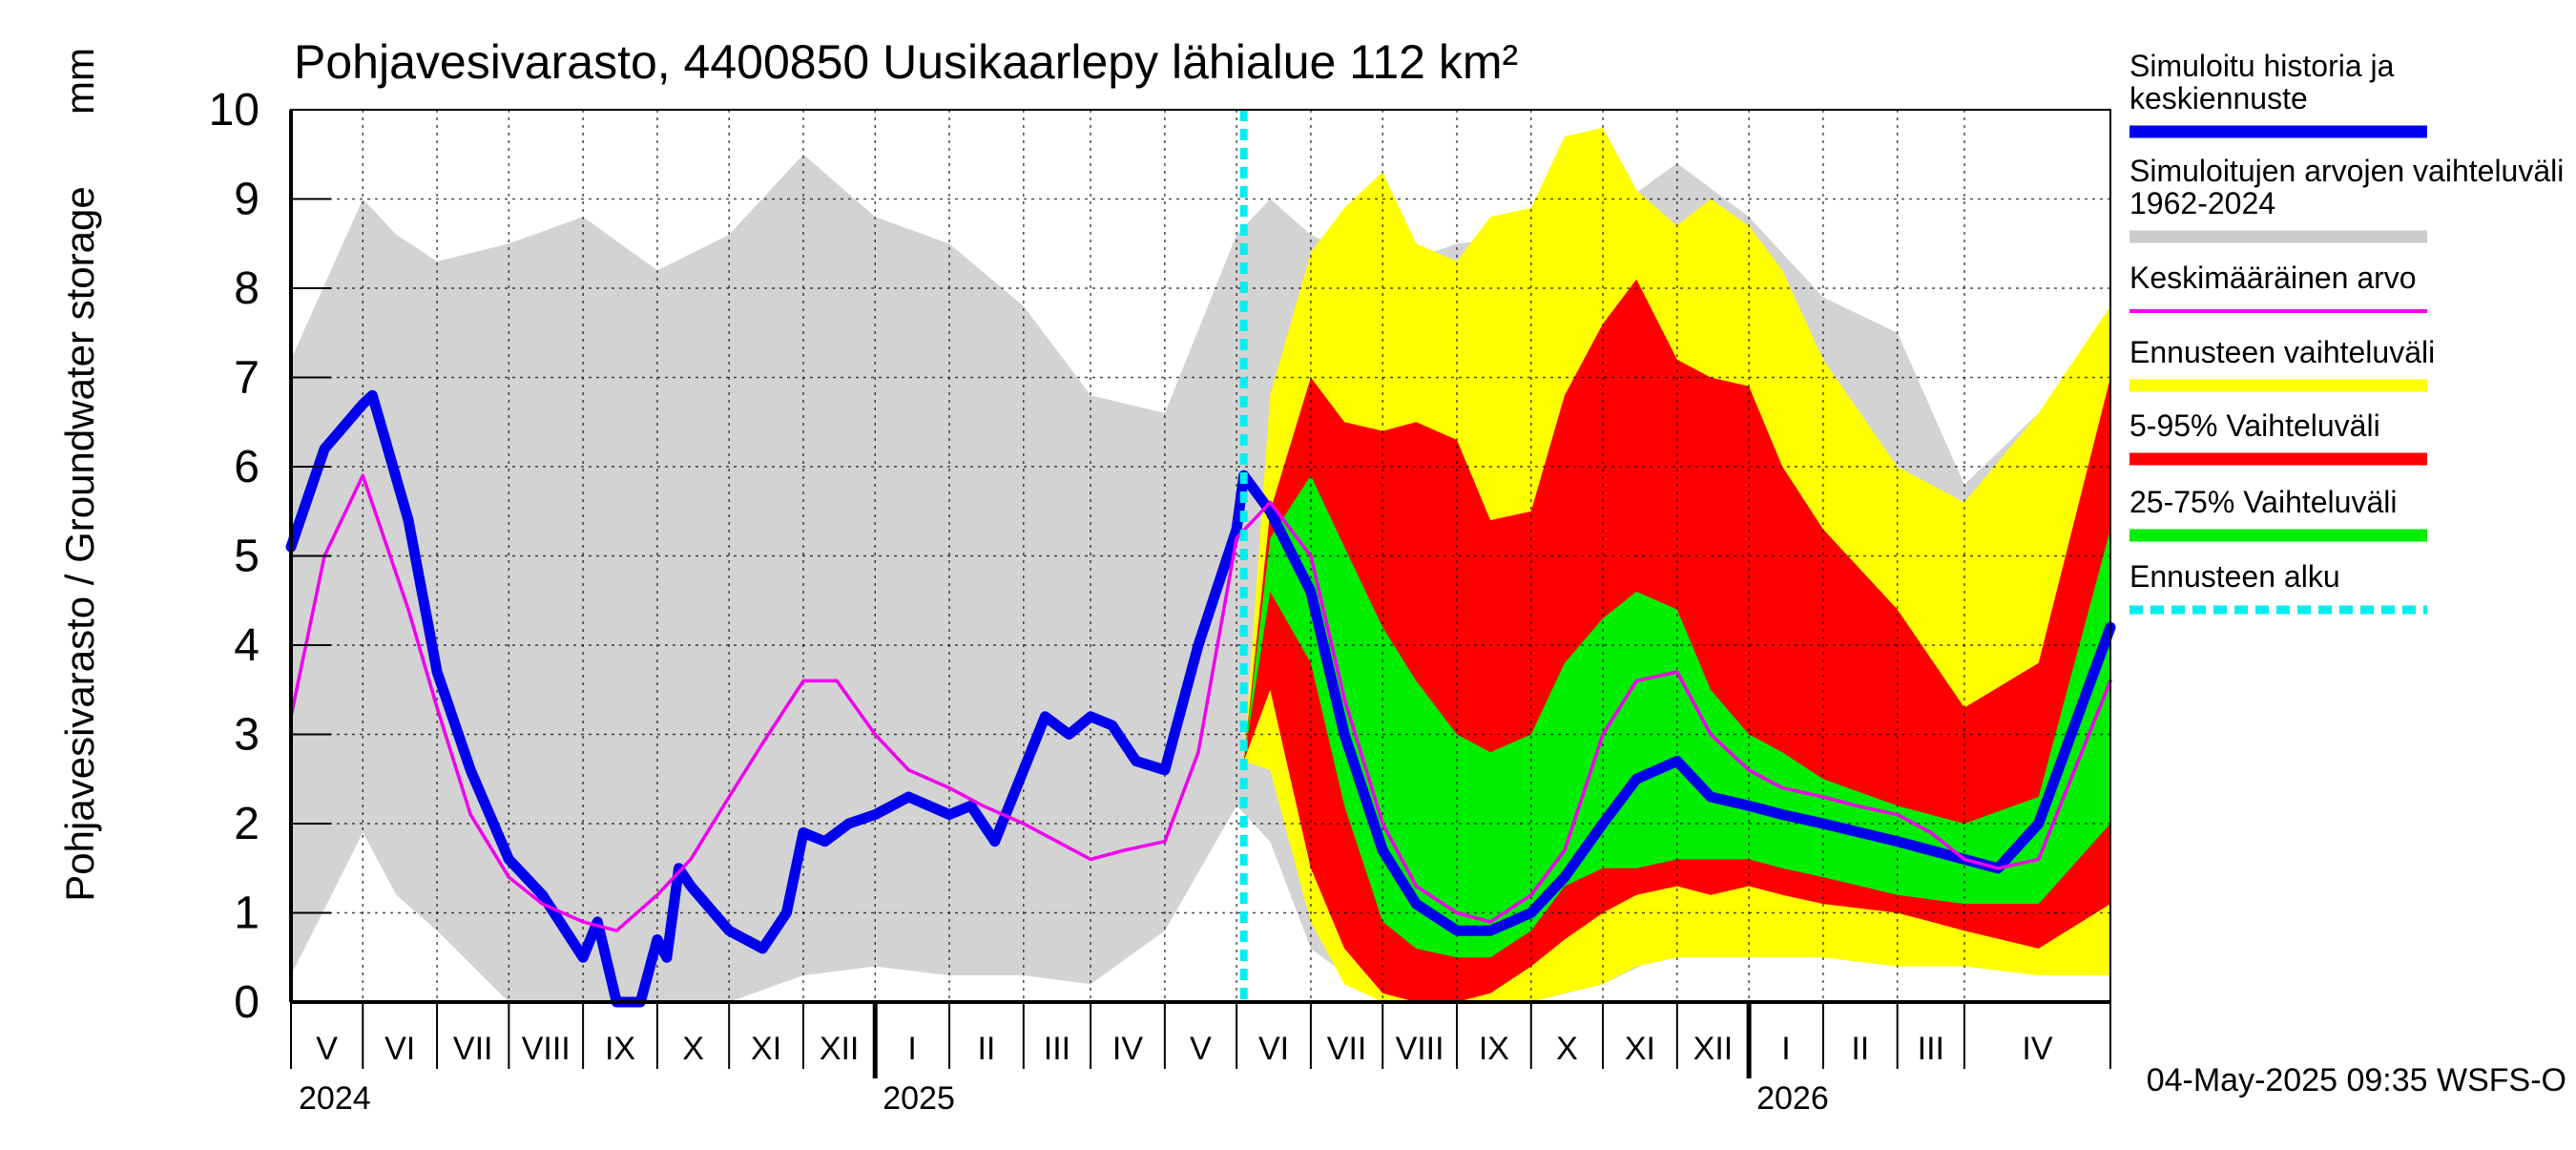 Image resolution: width=2576 pixels, height=1150 pixels. Describe the element at coordinates (79, 543) in the screenshot. I see `y-axis-label: Pohjavesivarasto / Groundwater storage` at that location.